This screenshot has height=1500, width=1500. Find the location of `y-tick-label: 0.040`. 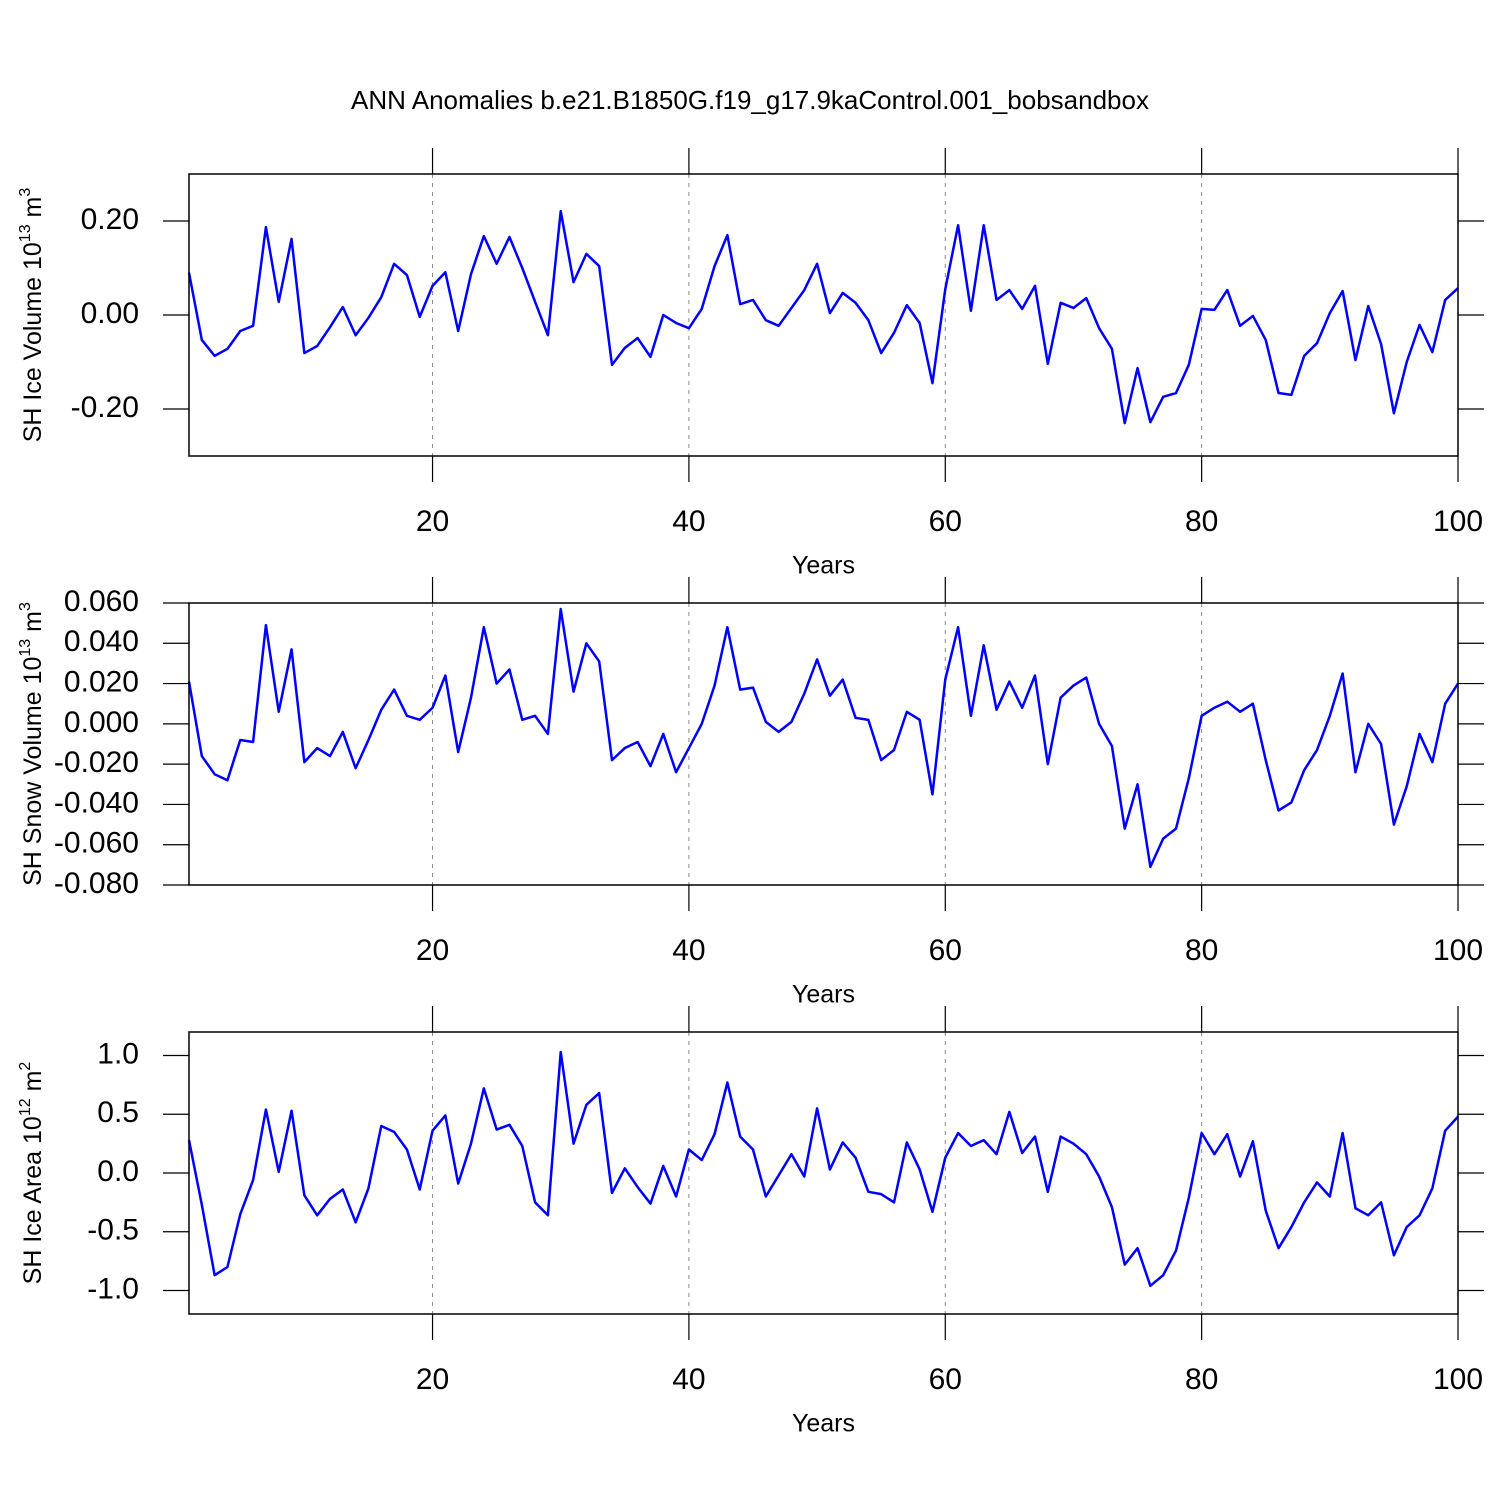

y-tick-label: 0.040 is located at coordinates (101, 641).